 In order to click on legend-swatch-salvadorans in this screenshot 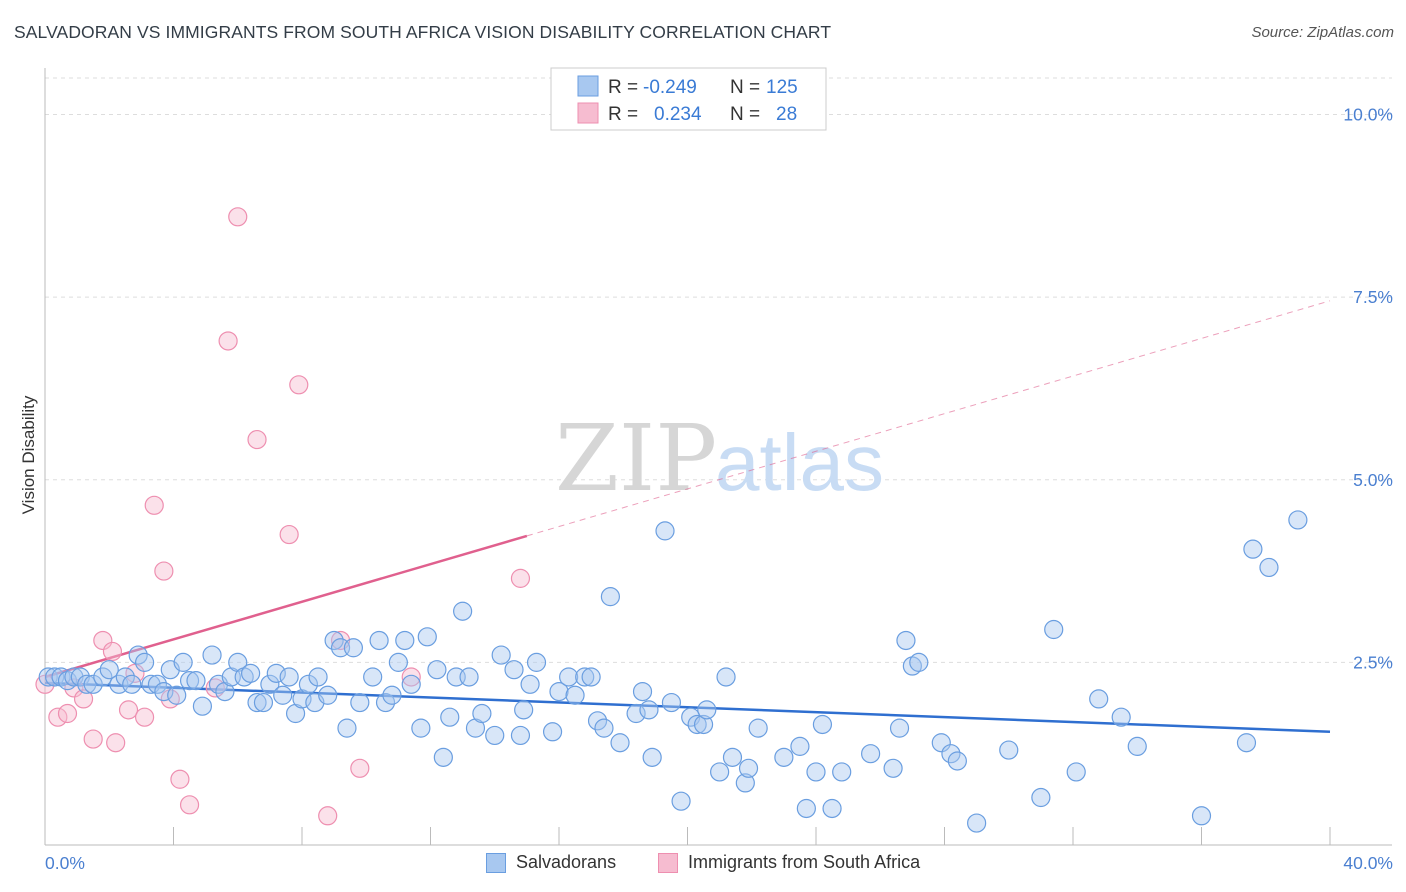, I will do `click(588, 86)`.